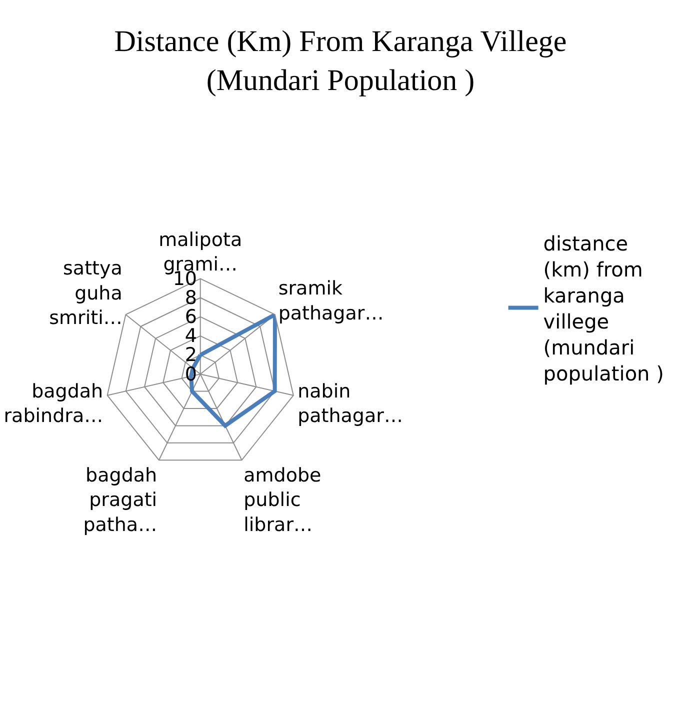 The image size is (681, 725). I want to click on chart-title: Distance (Km) From Karanga Villege (Mundari Population ), so click(340, 60).